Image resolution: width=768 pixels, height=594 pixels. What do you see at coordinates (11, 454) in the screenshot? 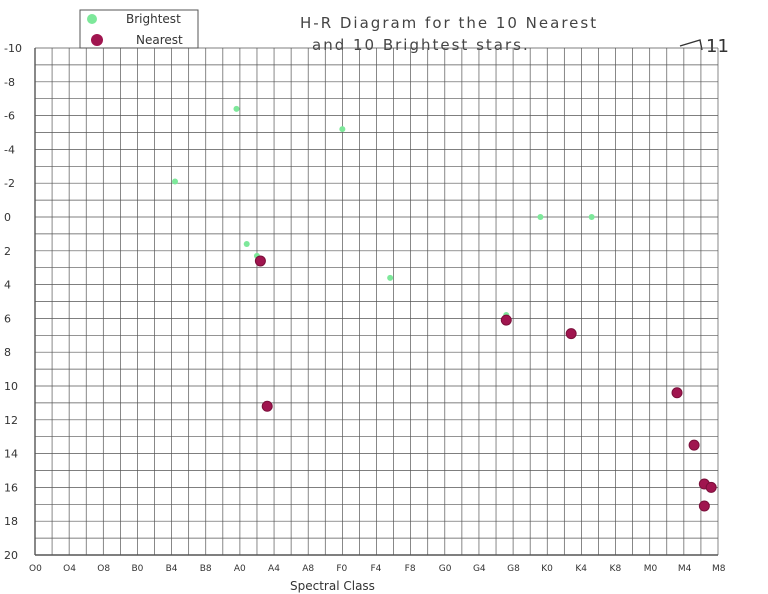
I see `y-tick-label: 14` at bounding box center [11, 454].